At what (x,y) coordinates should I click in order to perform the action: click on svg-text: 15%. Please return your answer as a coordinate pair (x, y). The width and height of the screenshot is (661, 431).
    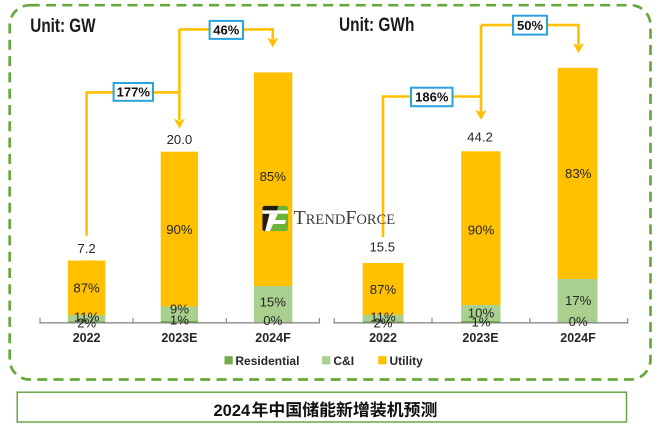
    Looking at the image, I should click on (273, 302).